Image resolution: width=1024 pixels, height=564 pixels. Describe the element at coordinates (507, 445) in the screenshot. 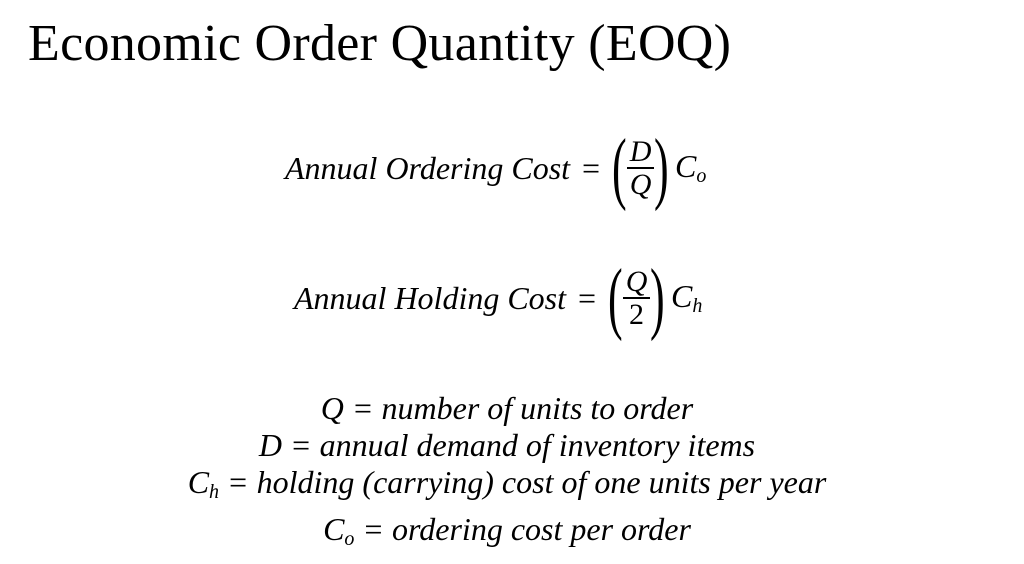

I see `definition-d: D = annual demand of inventory items` at that location.